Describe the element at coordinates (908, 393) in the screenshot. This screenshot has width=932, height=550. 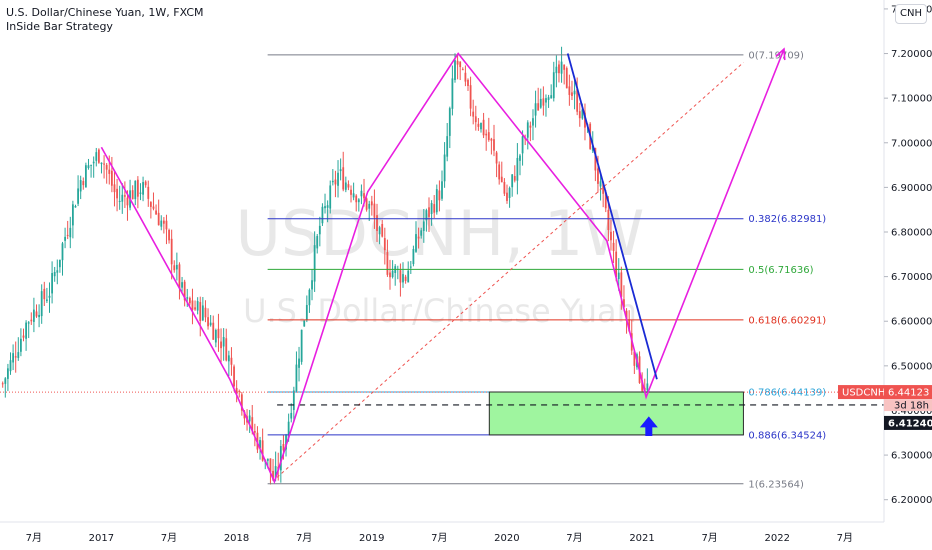
I see `current-price-label: 6.44123` at that location.